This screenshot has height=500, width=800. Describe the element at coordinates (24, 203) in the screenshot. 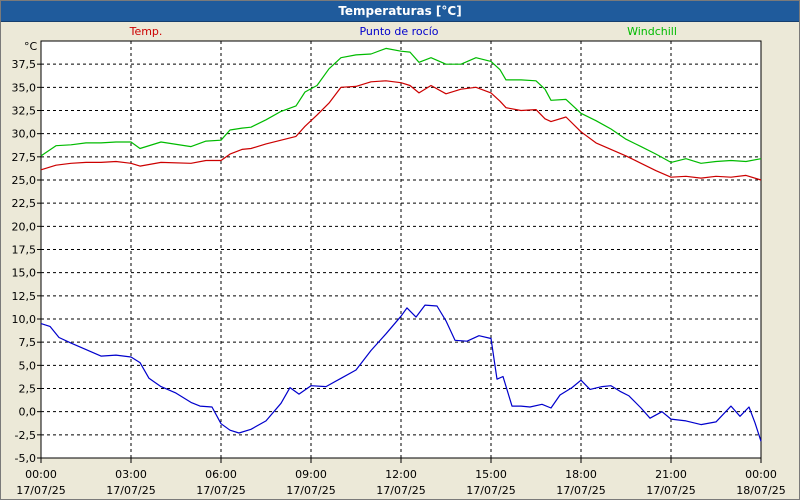

I see `y-tick-label: 22,5` at that location.